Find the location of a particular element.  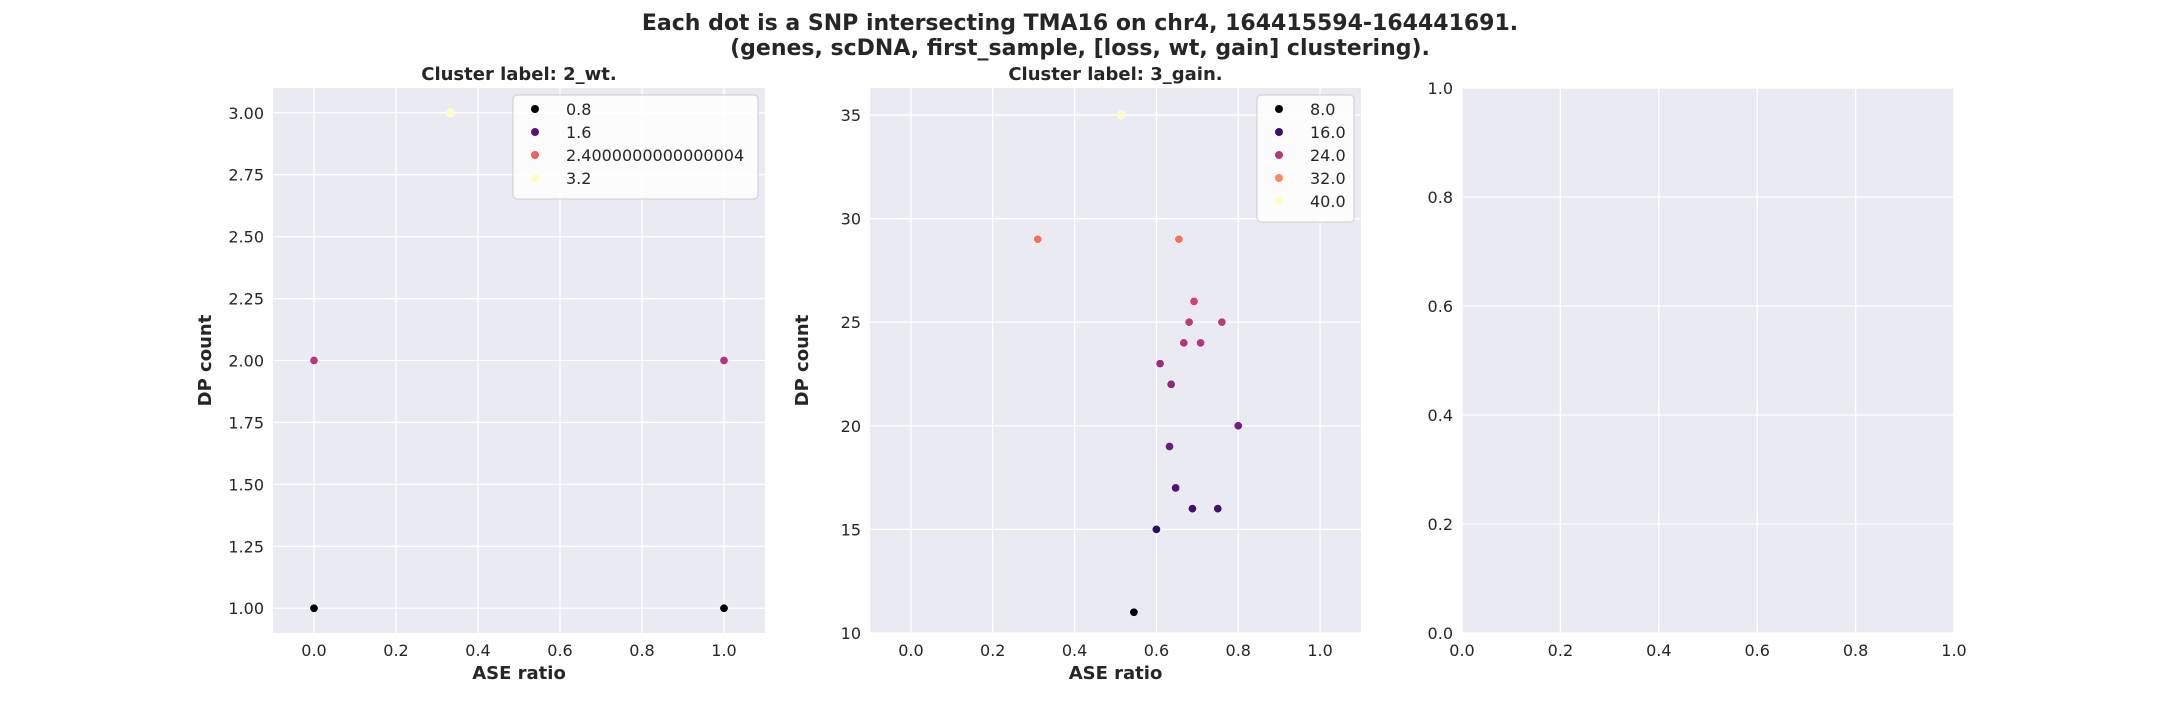

y-tick-label: 3.00 is located at coordinates (246, 113).